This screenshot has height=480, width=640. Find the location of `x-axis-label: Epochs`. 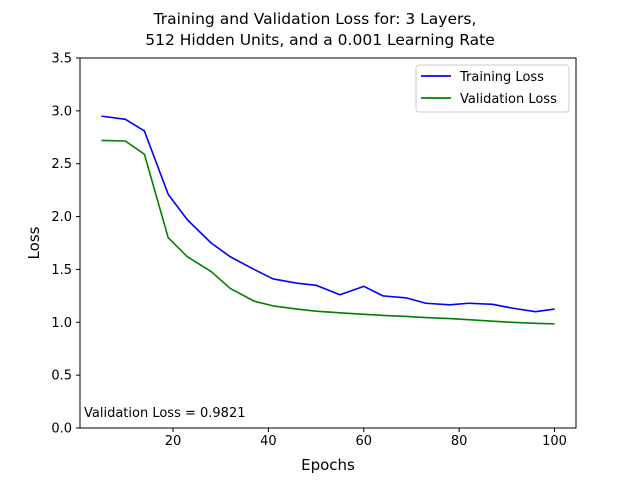

x-axis-label: Epochs is located at coordinates (328, 465).